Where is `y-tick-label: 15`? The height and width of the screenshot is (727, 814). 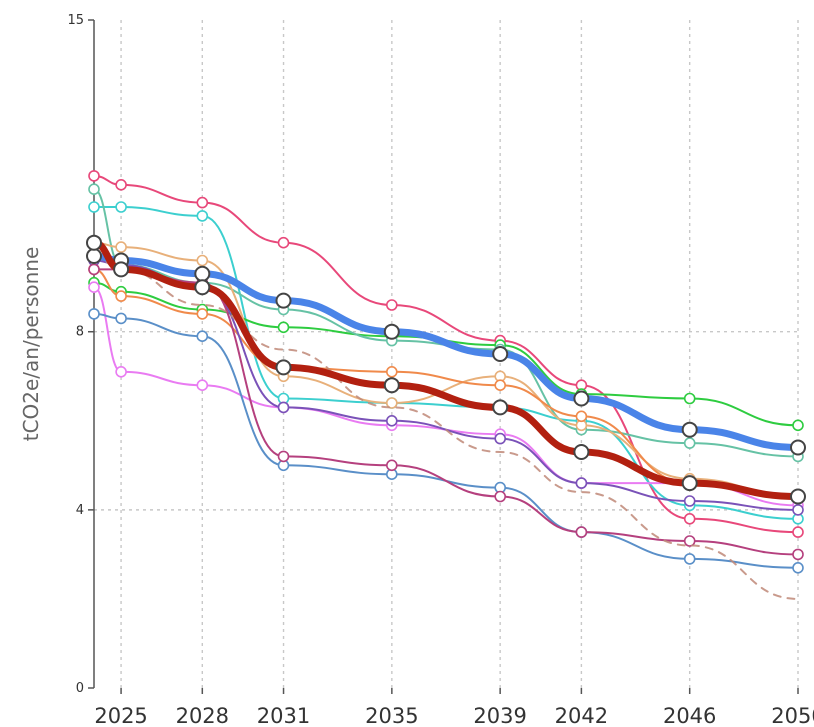 y-tick-label: 15 is located at coordinates (75, 20).